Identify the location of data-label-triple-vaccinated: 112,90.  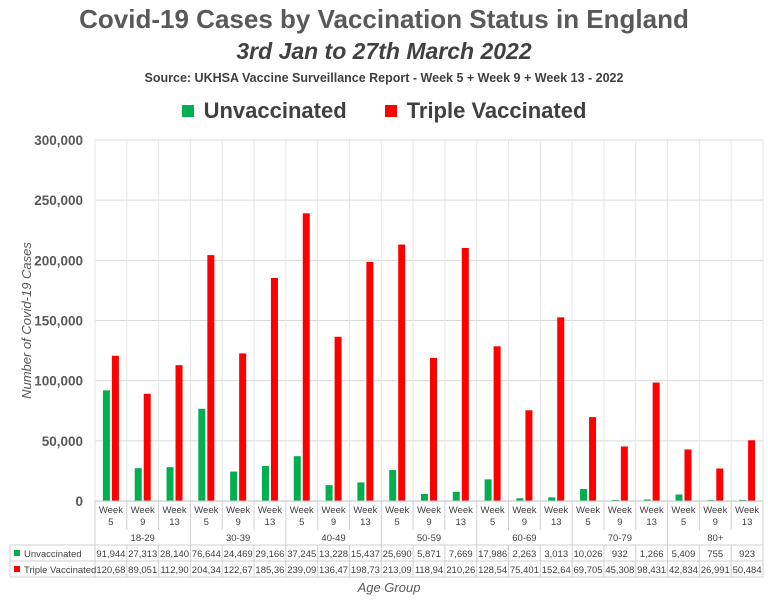
(174, 570).